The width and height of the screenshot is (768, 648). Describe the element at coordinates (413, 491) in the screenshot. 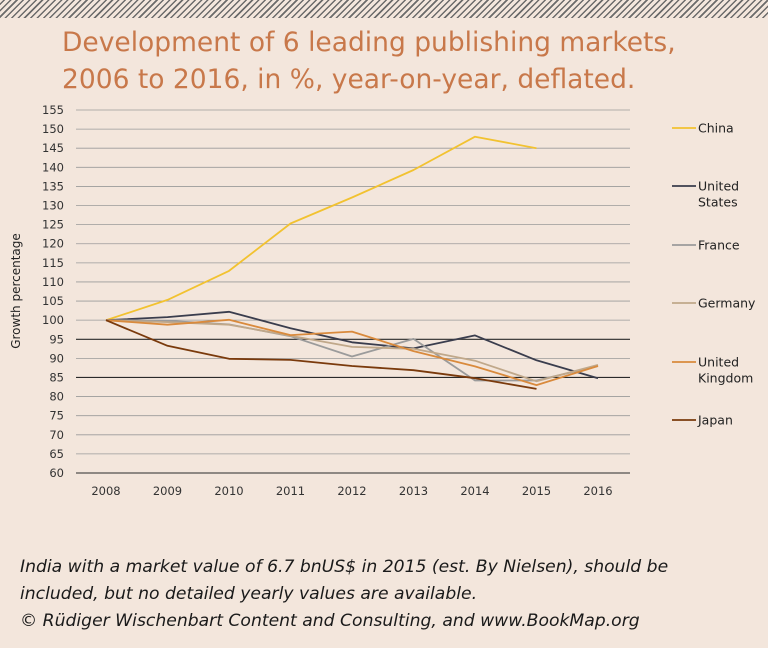

I see `x-tick-label: 2013` at that location.